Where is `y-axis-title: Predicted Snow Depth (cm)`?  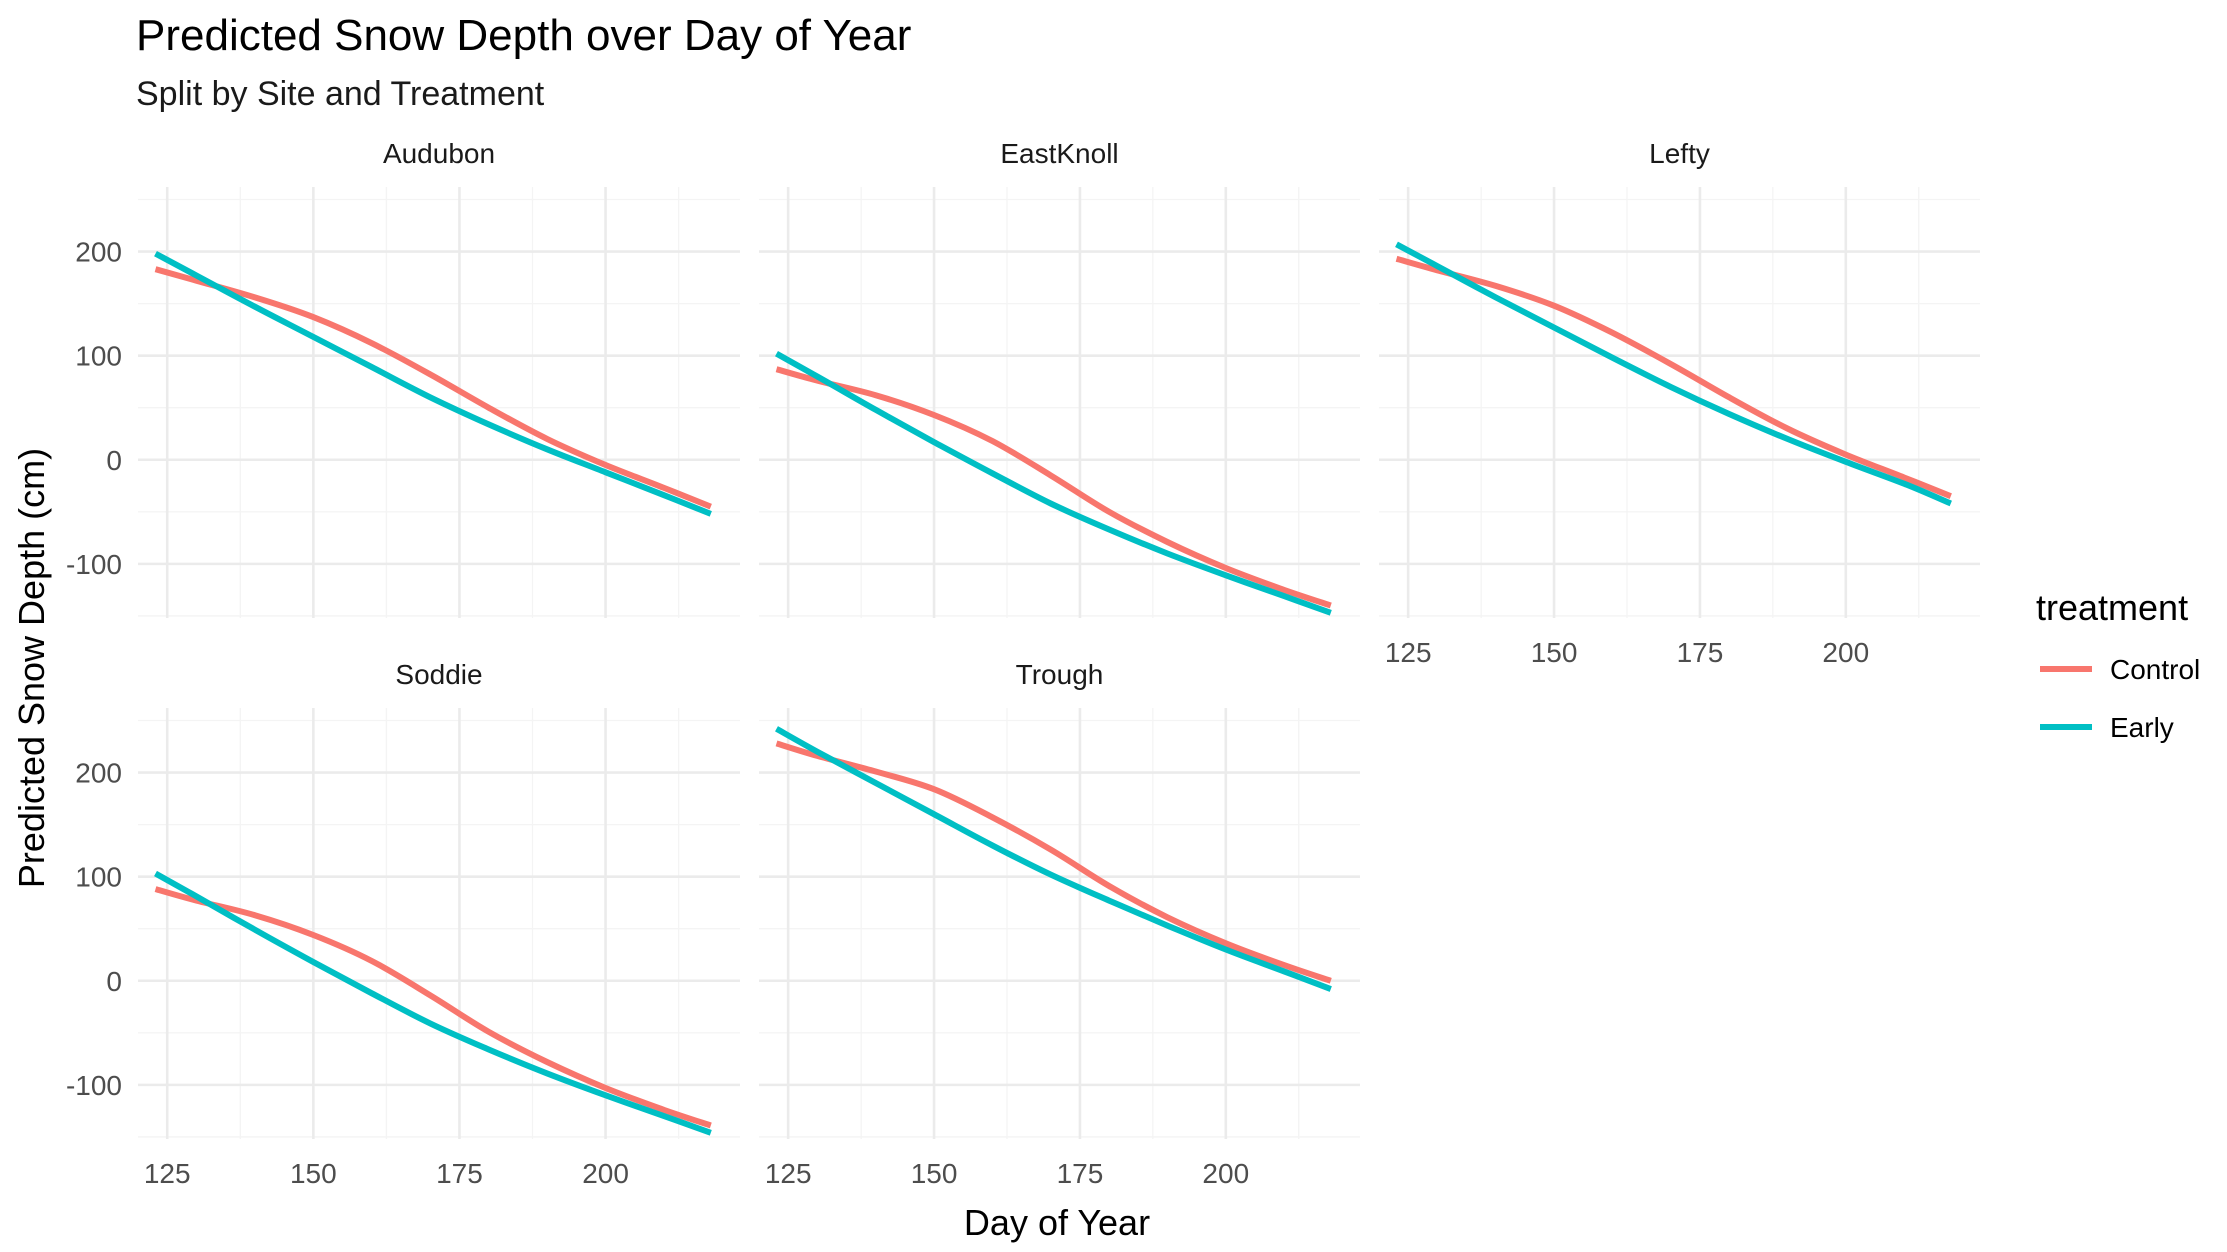
y-axis-title: Predicted Snow Depth (cm) is located at coordinates (31, 668).